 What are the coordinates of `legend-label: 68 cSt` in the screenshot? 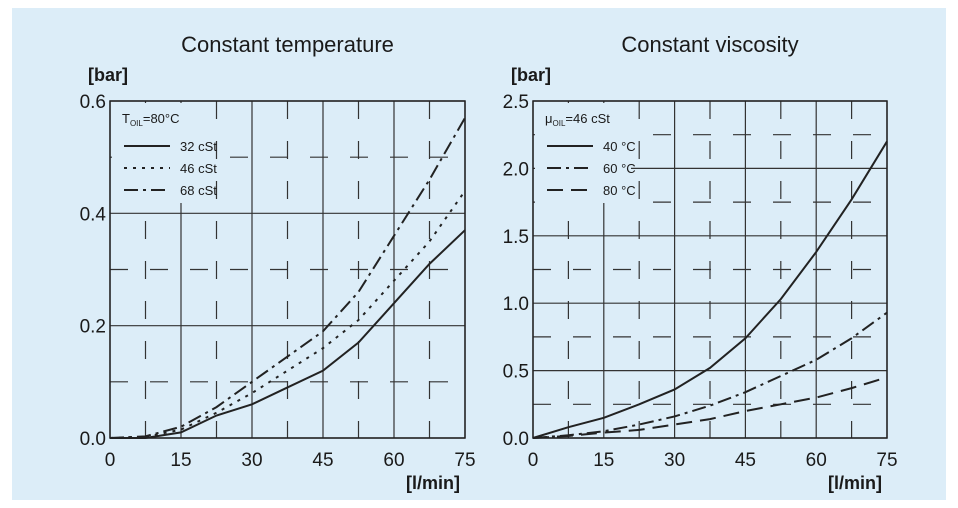 It's located at (198, 190).